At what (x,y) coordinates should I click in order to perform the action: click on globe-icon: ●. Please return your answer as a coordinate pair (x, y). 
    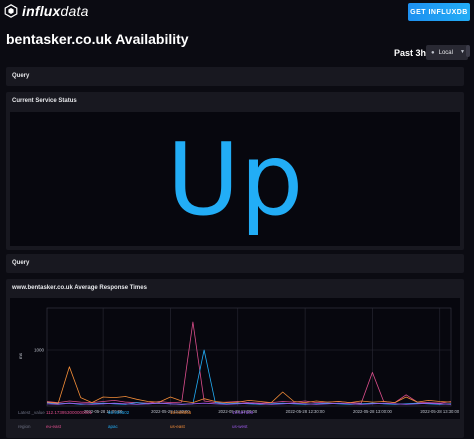
    Looking at the image, I should click on (433, 52).